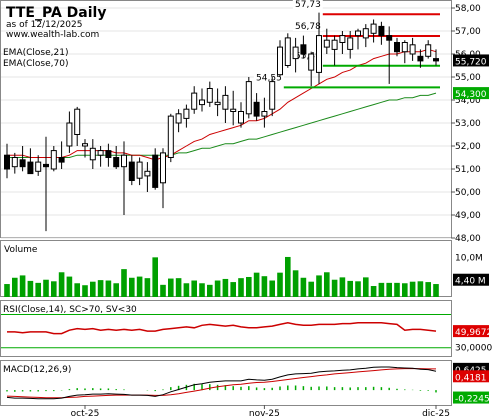 The width and height of the screenshot is (496, 420). Describe the element at coordinates (471, 376) in the screenshot. I see `macd-last-tag-bg` at that location.